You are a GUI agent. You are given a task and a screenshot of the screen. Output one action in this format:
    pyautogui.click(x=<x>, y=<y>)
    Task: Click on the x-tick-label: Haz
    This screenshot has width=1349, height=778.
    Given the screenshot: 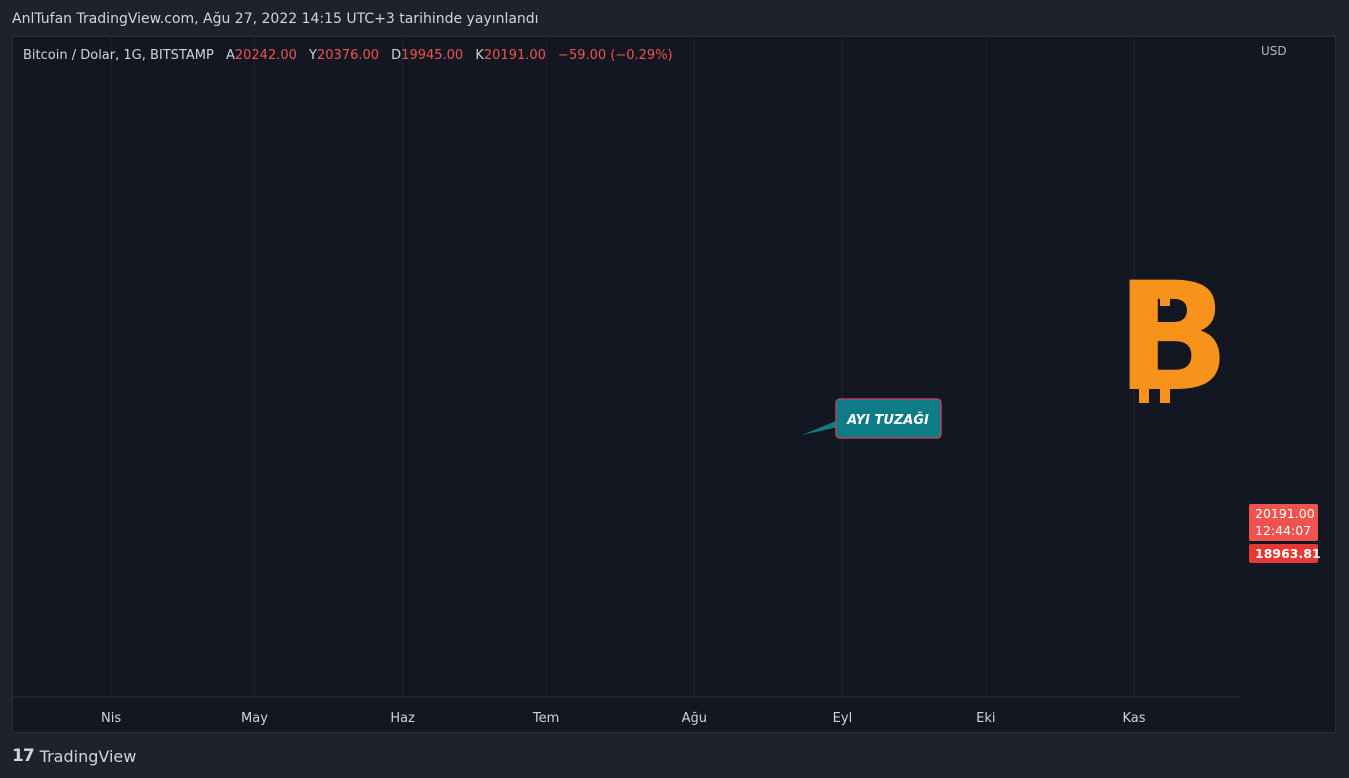 What is the action you would take?
    pyautogui.click(x=402, y=718)
    